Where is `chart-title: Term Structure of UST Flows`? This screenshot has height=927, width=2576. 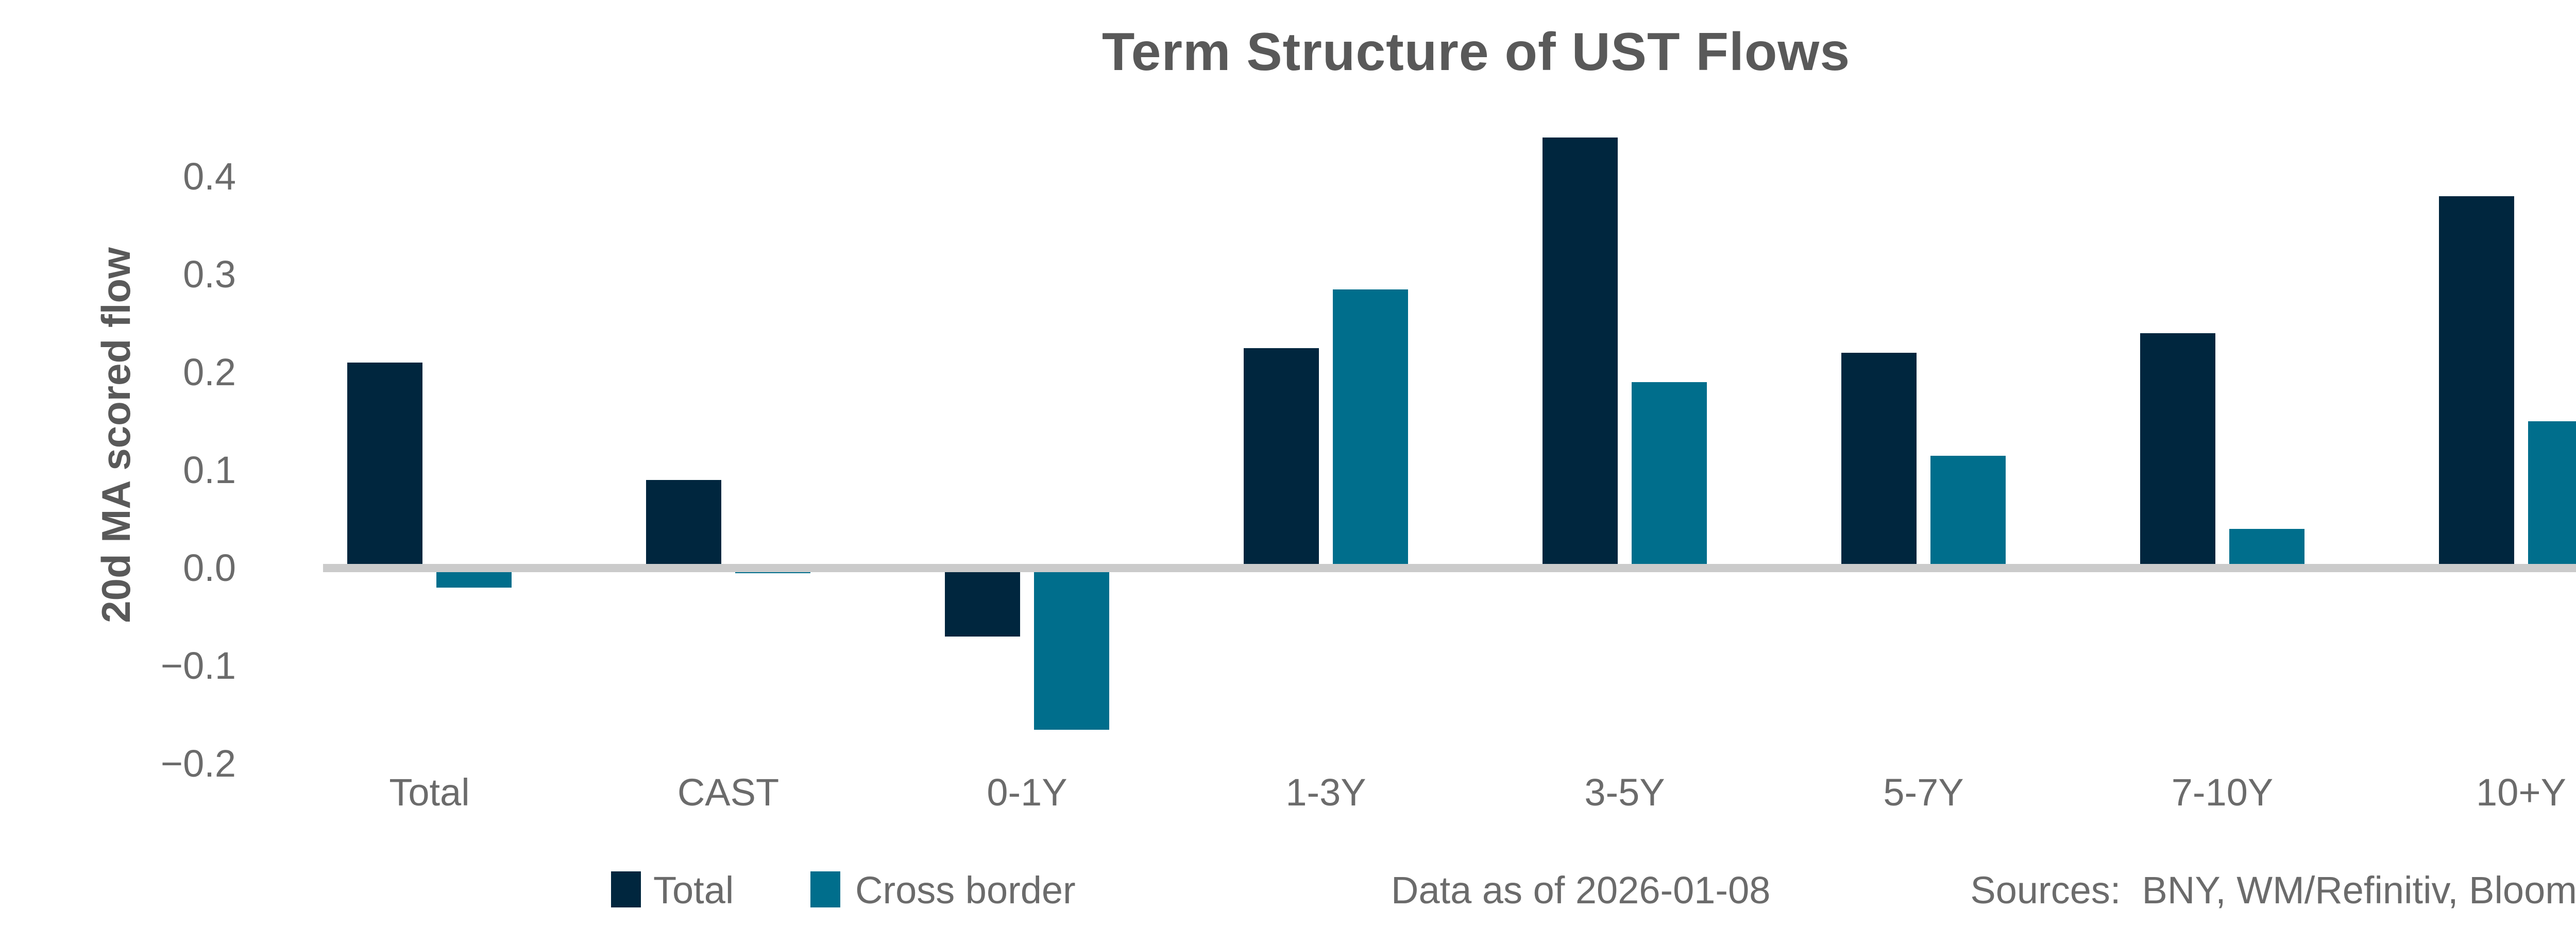 chart-title: Term Structure of UST Flows is located at coordinates (1476, 52).